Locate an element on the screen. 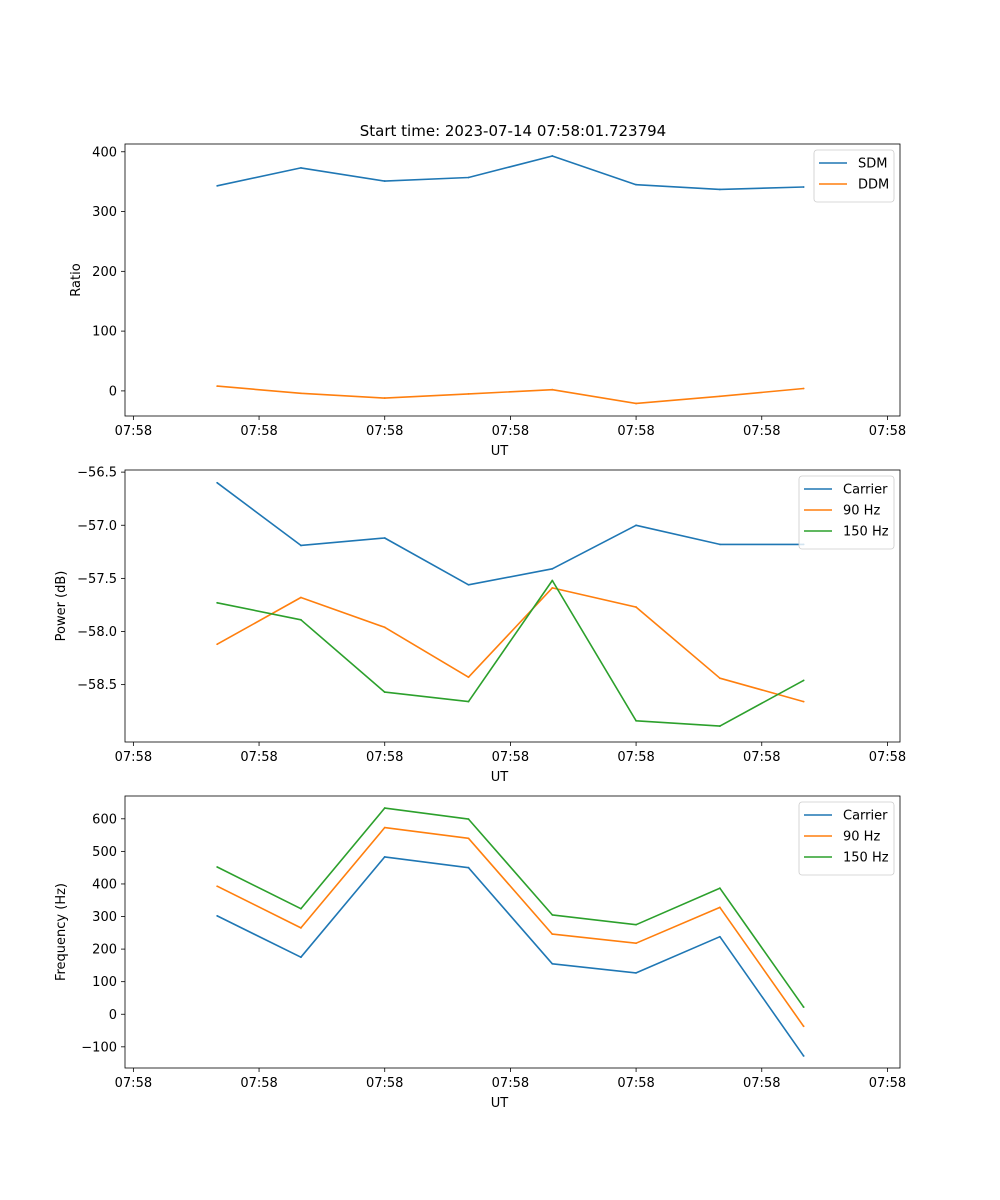 Image resolution: width=1000 pixels, height=1200 pixels. ratio-series-sdm-line is located at coordinates (510, 173).